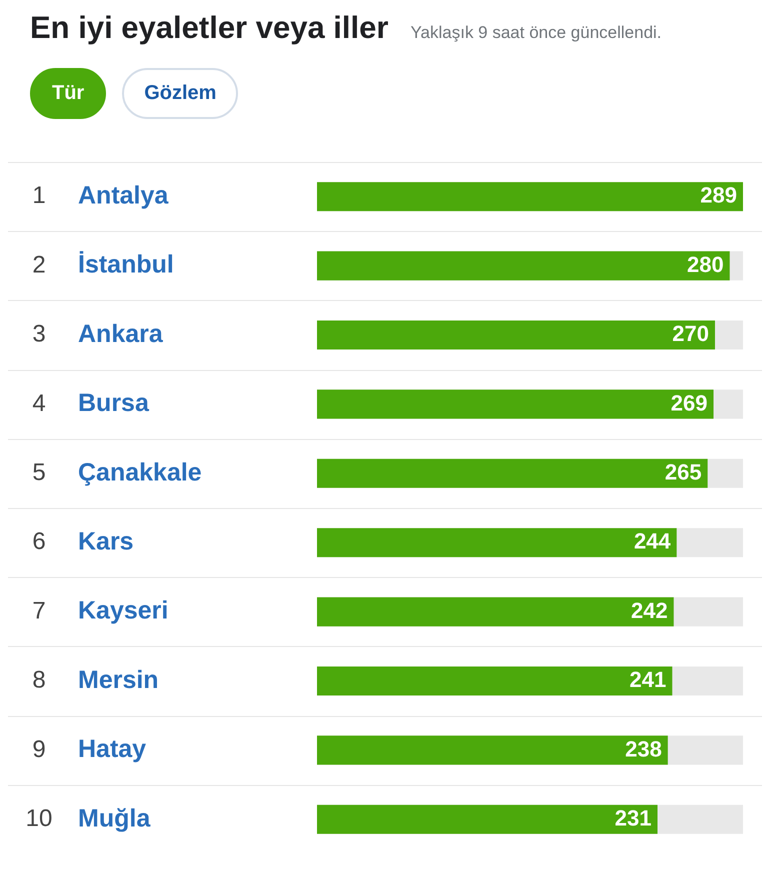  Describe the element at coordinates (689, 403) in the screenshot. I see `data-label: 269` at that location.